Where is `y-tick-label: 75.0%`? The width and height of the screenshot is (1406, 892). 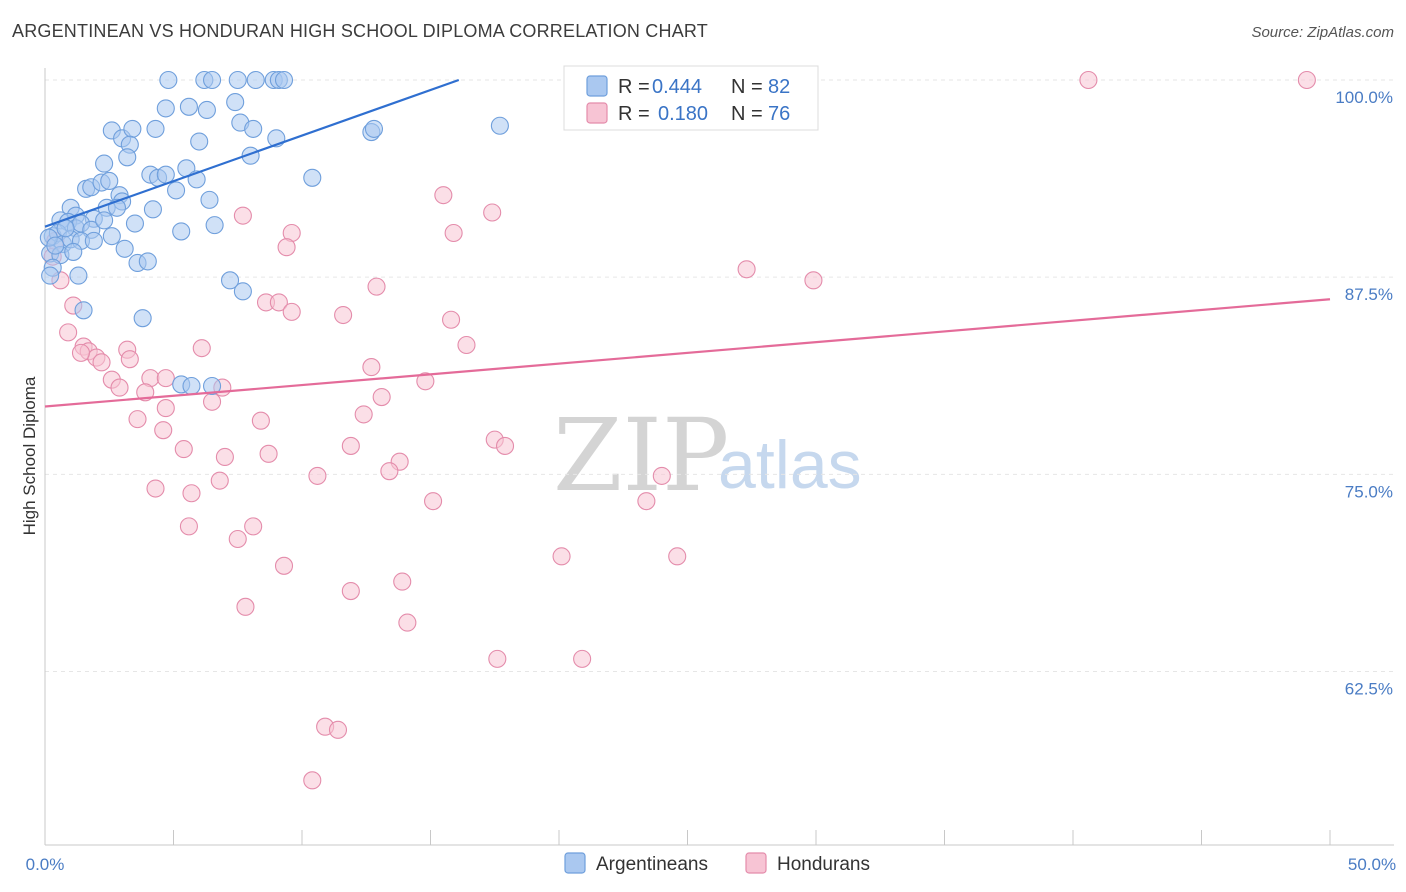
y-tick-label: 75.0% is located at coordinates (1369, 491).